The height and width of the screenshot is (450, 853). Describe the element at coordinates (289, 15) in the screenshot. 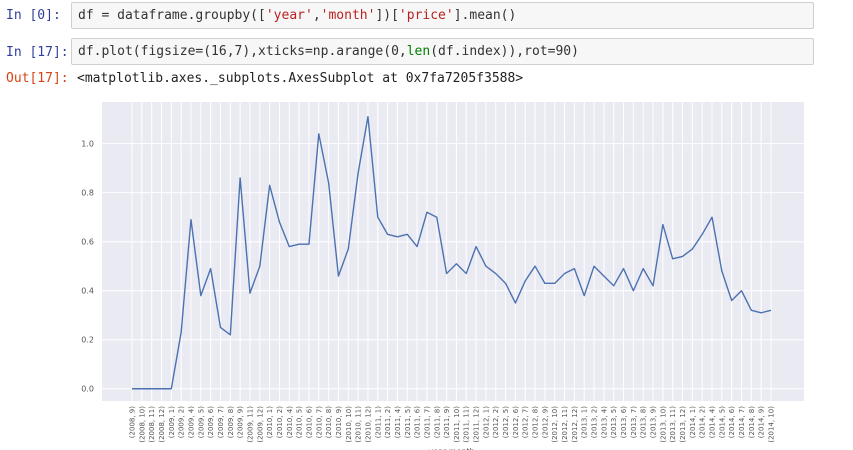

I see `code-string: 'year'` at that location.